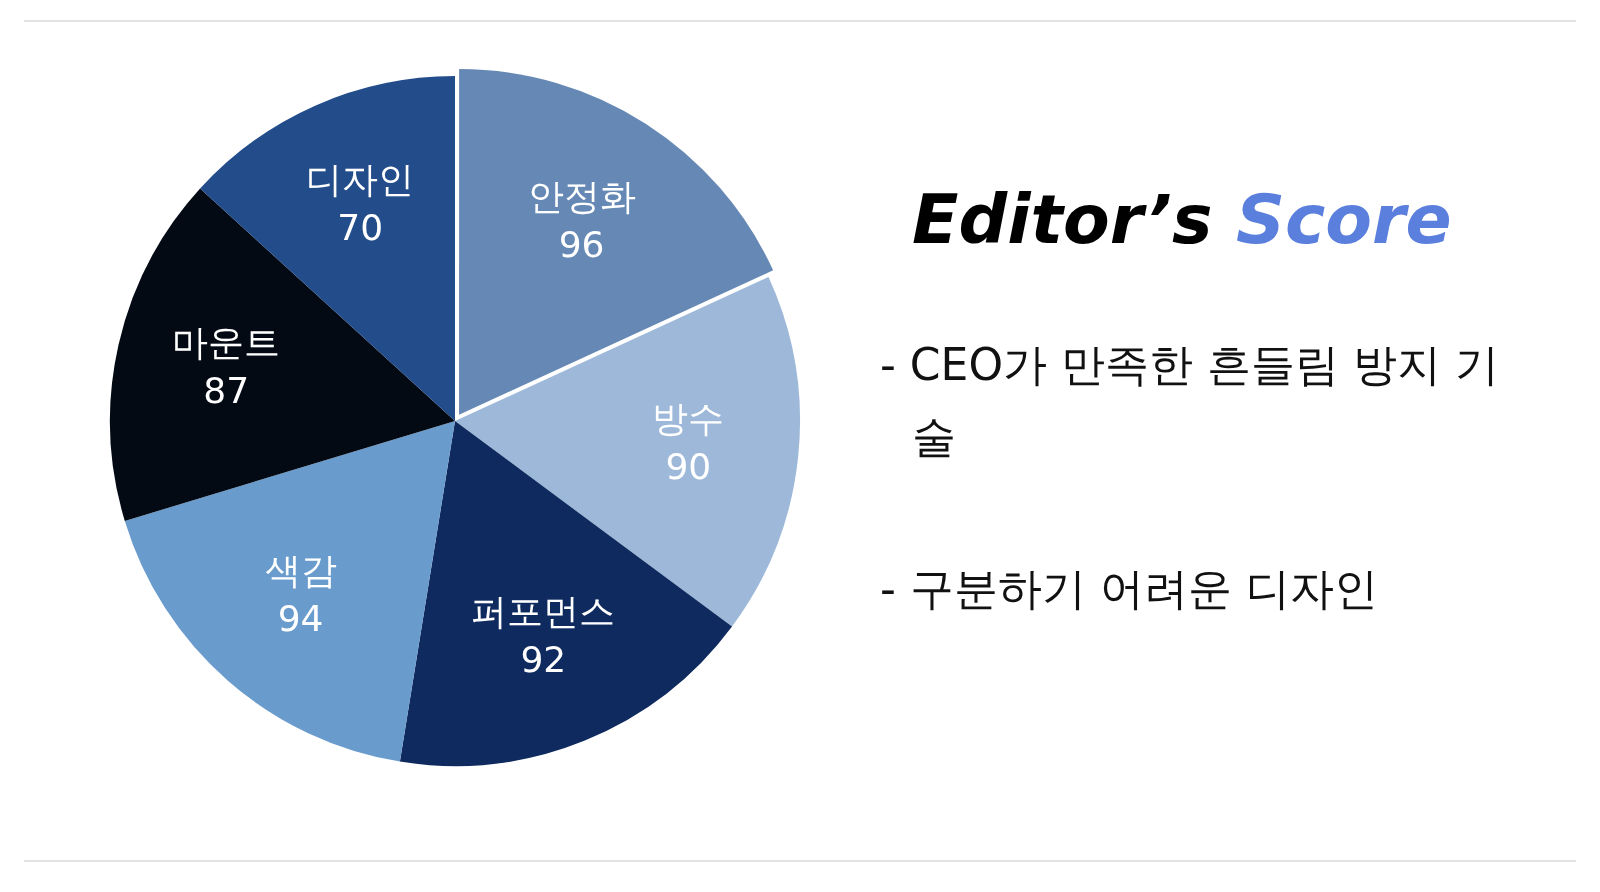  Describe the element at coordinates (581, 196) in the screenshot. I see `slice-label: 안정화` at that location.